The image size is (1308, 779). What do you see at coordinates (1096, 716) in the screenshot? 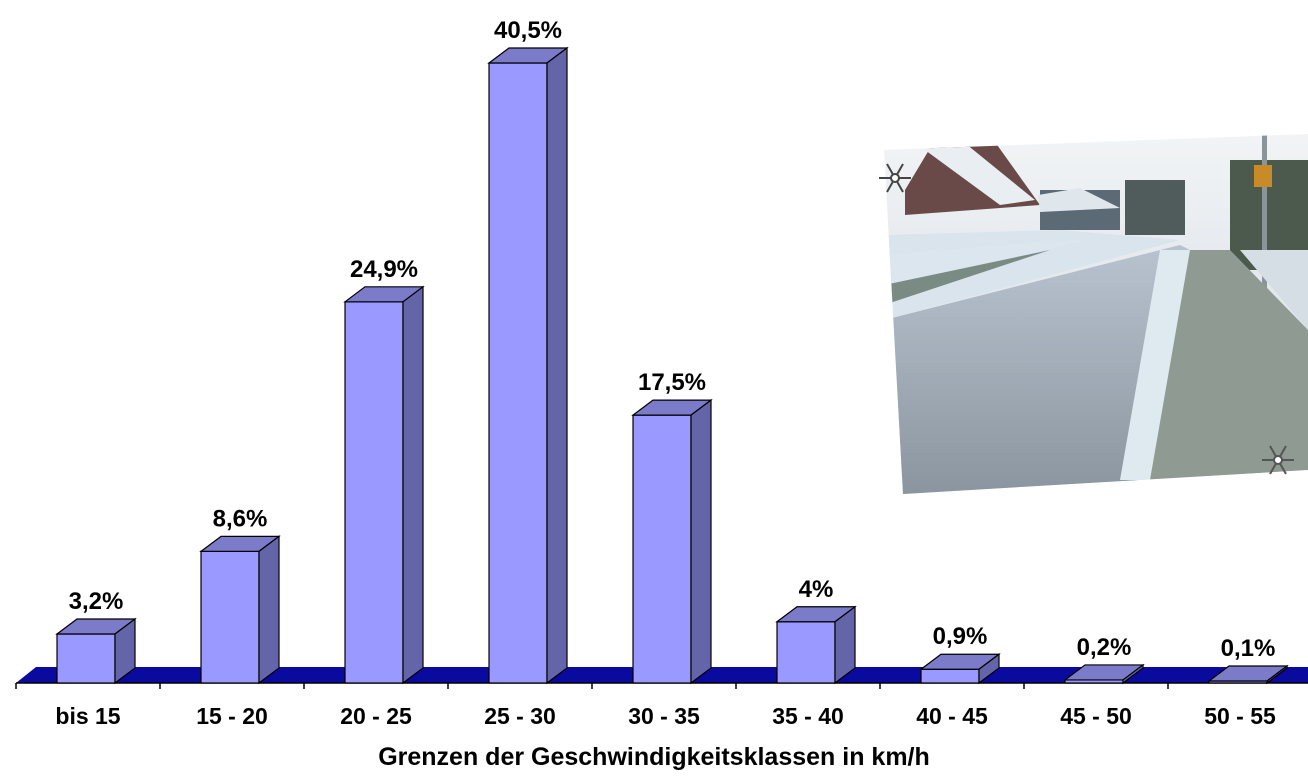
I see `x-tick-label: 45 - 50` at bounding box center [1096, 716].